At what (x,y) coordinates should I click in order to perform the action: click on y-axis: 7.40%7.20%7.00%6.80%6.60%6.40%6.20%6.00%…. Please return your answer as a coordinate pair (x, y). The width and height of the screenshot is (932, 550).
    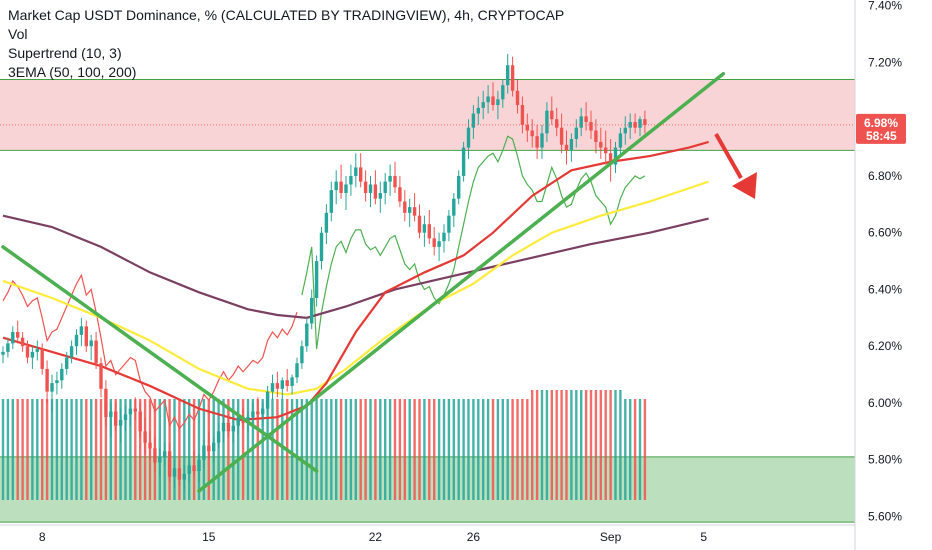
    Looking at the image, I should click on (878, 275).